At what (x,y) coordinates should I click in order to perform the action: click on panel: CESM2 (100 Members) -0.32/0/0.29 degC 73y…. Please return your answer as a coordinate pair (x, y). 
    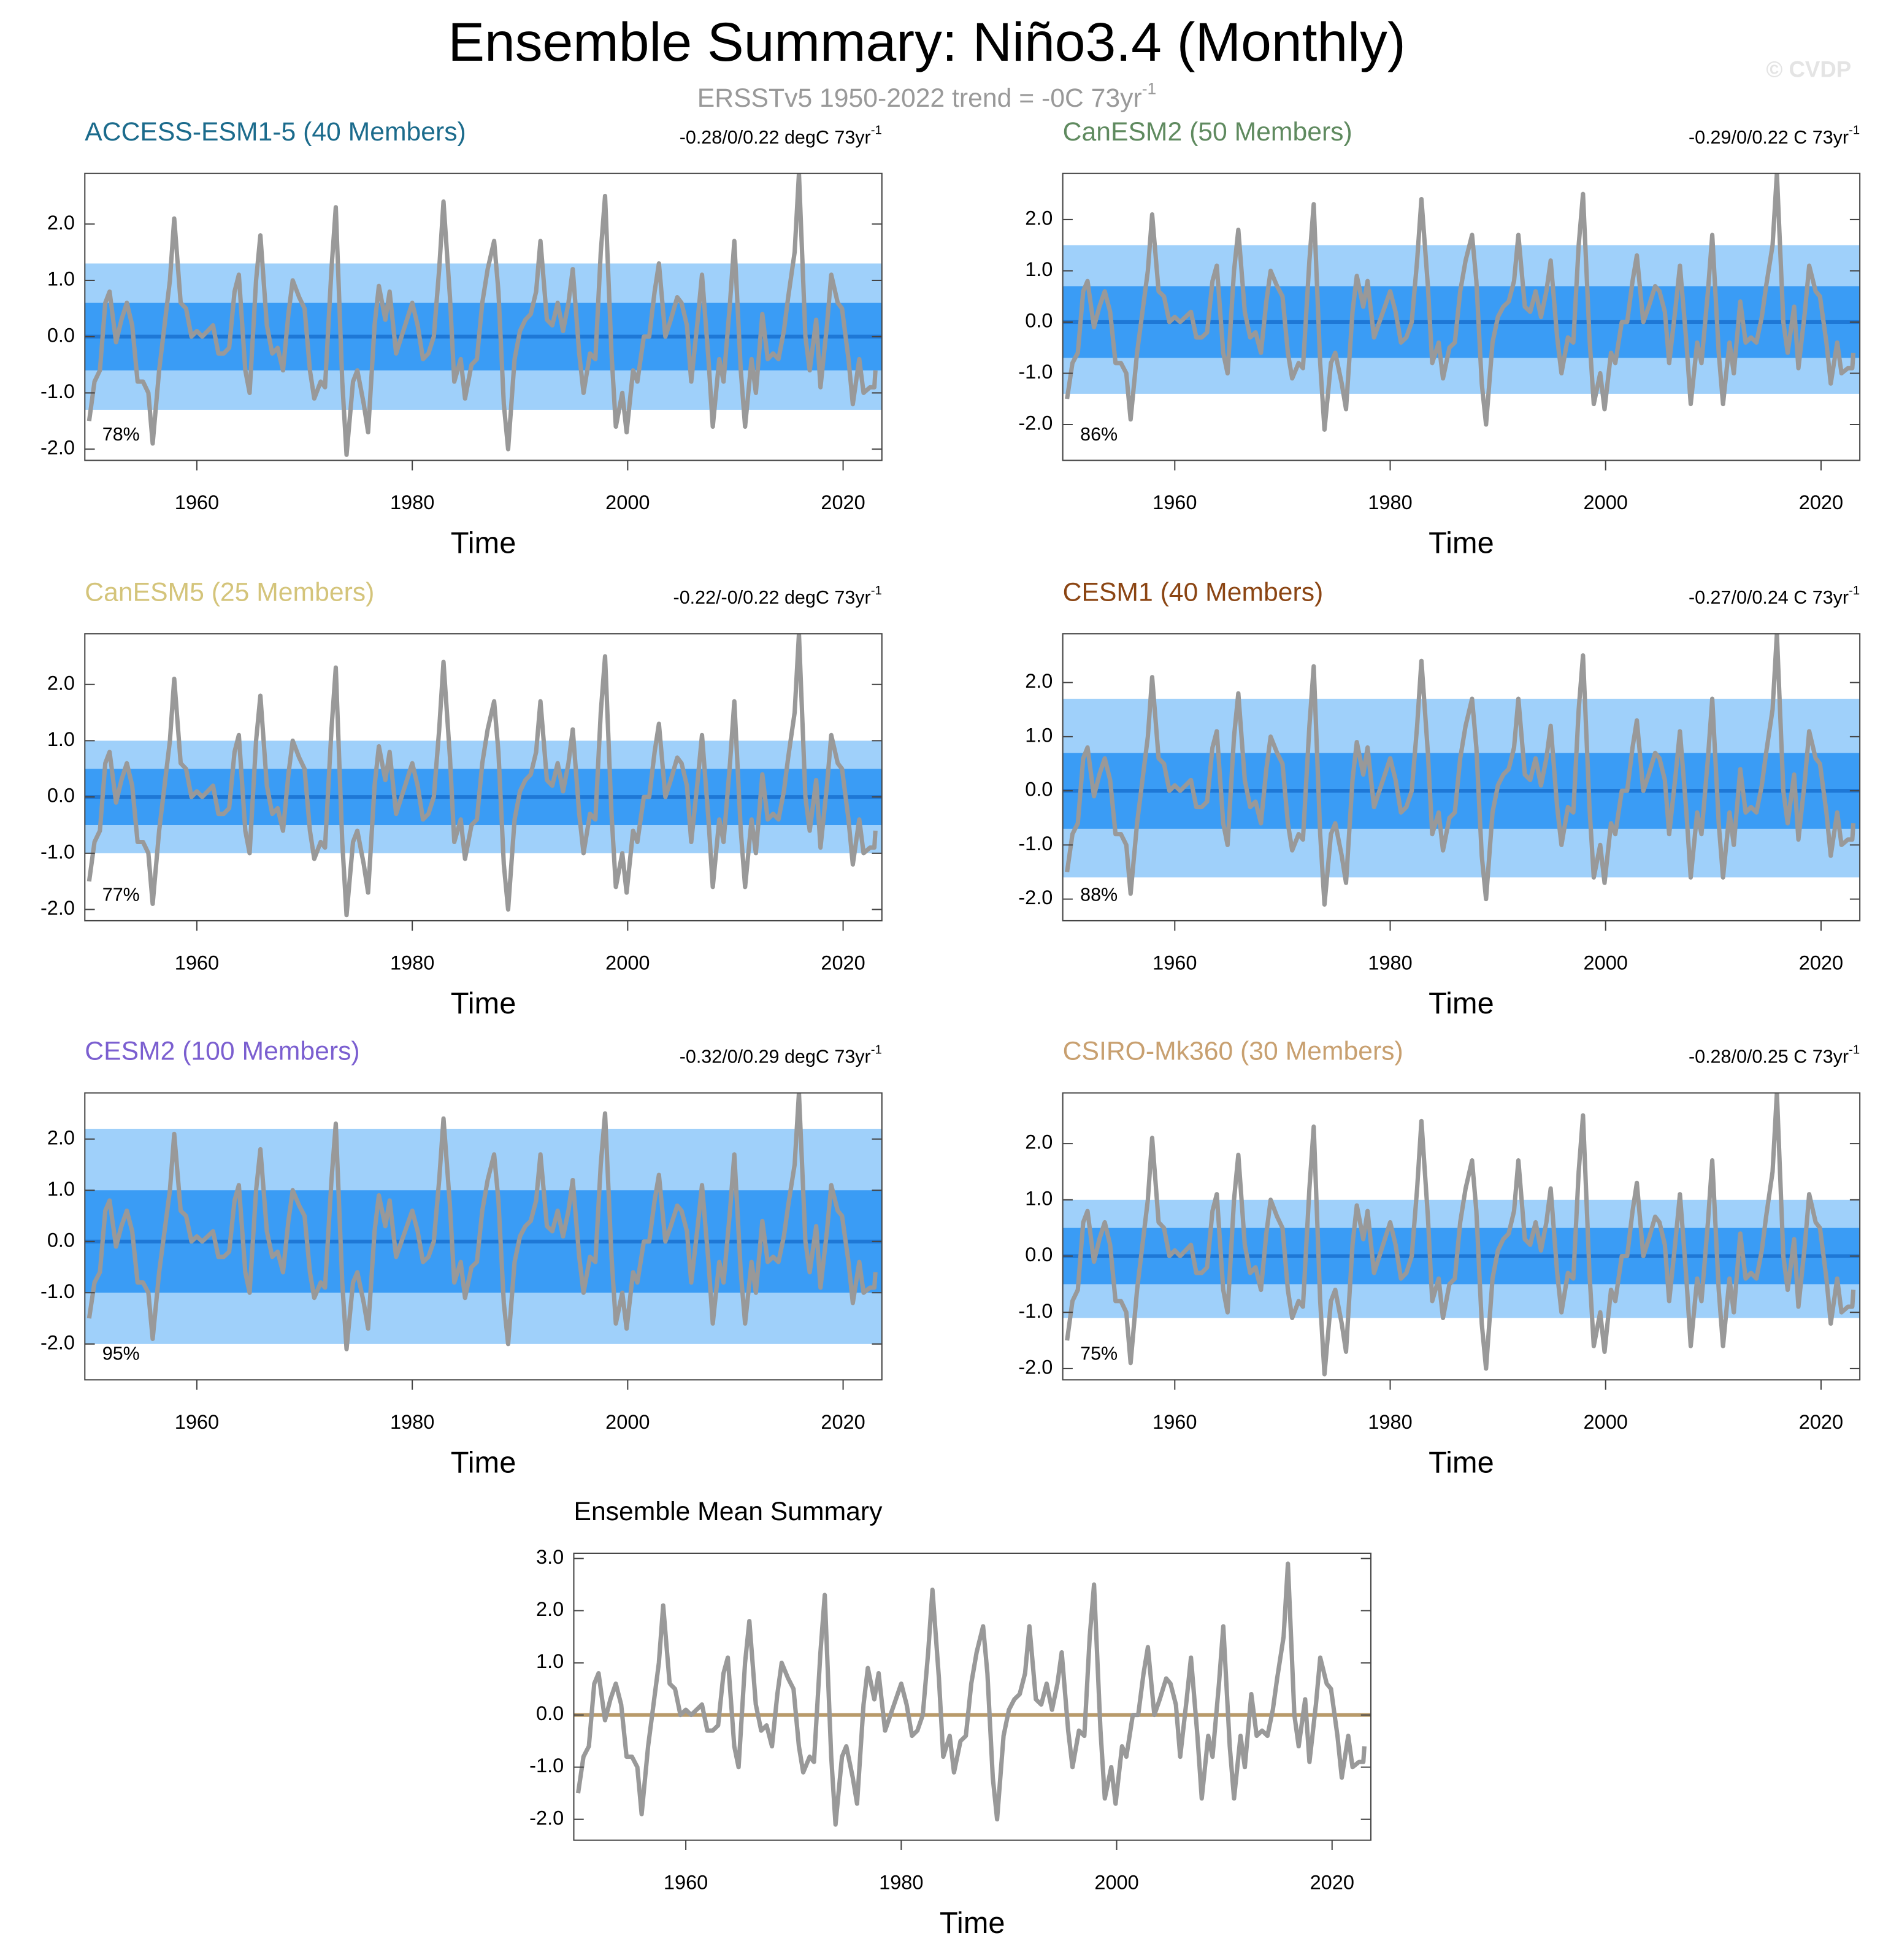
    Looking at the image, I should click on (462, 1258).